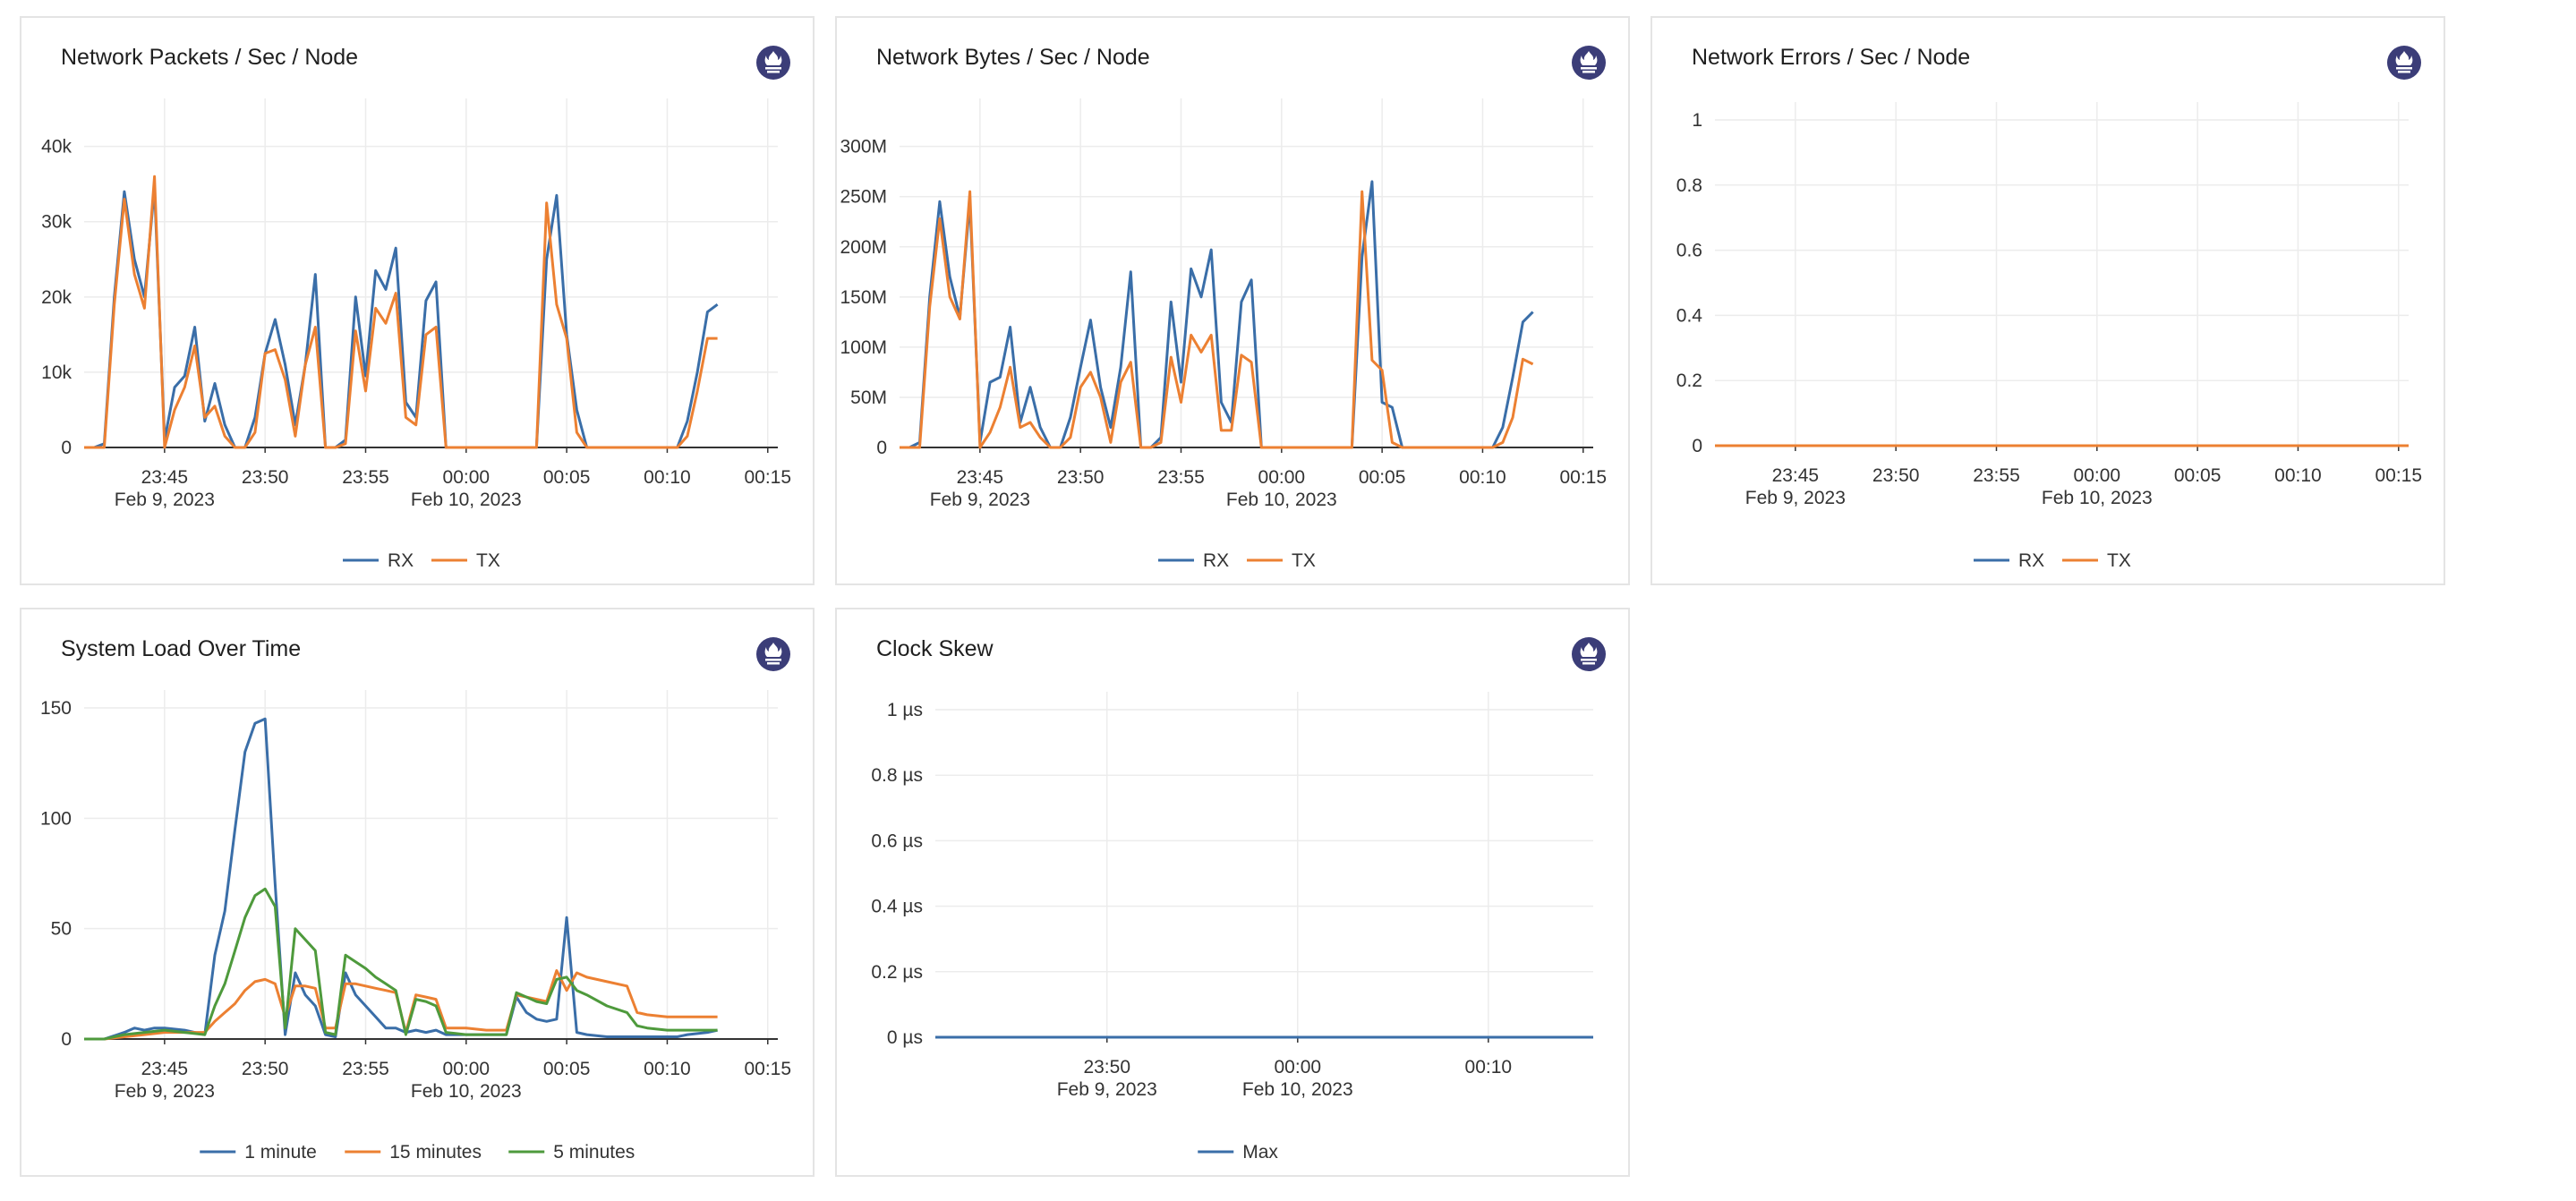 Image resolution: width=2576 pixels, height=1201 pixels. What do you see at coordinates (1260, 1152) in the screenshot?
I see `legend-label: Max` at bounding box center [1260, 1152].